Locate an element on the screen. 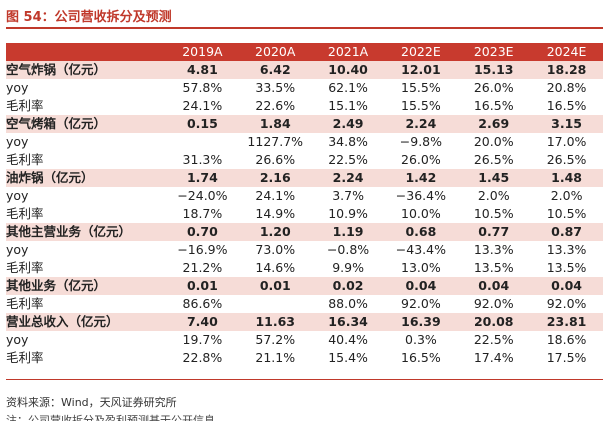 This screenshot has width=609, height=421. table-row: yoy −16.9% 73.0% −0.8% −43.4% 13.3% 13.3% is located at coordinates (304, 250).